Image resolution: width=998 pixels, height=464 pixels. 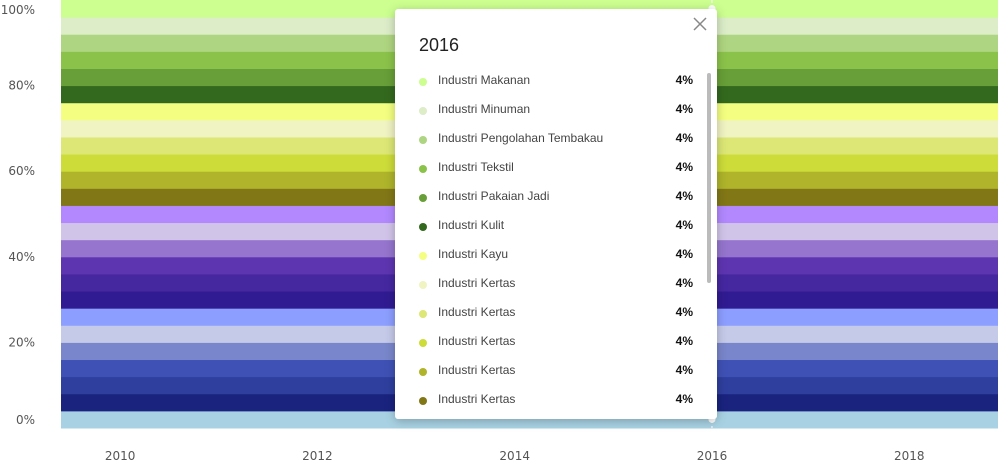 I want to click on tooltip-item: Industri Minuman 4%, so click(x=559, y=114).